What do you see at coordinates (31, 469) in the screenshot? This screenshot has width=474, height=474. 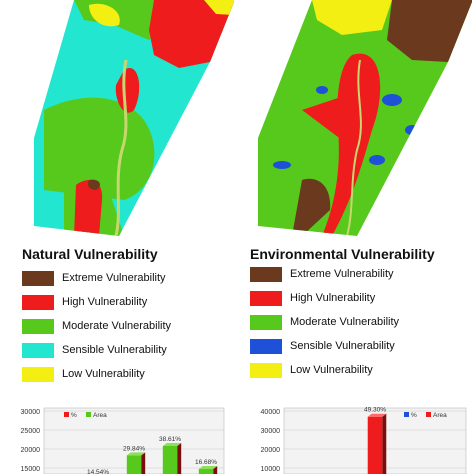 I see `y-tick-label: 15000` at bounding box center [31, 469].